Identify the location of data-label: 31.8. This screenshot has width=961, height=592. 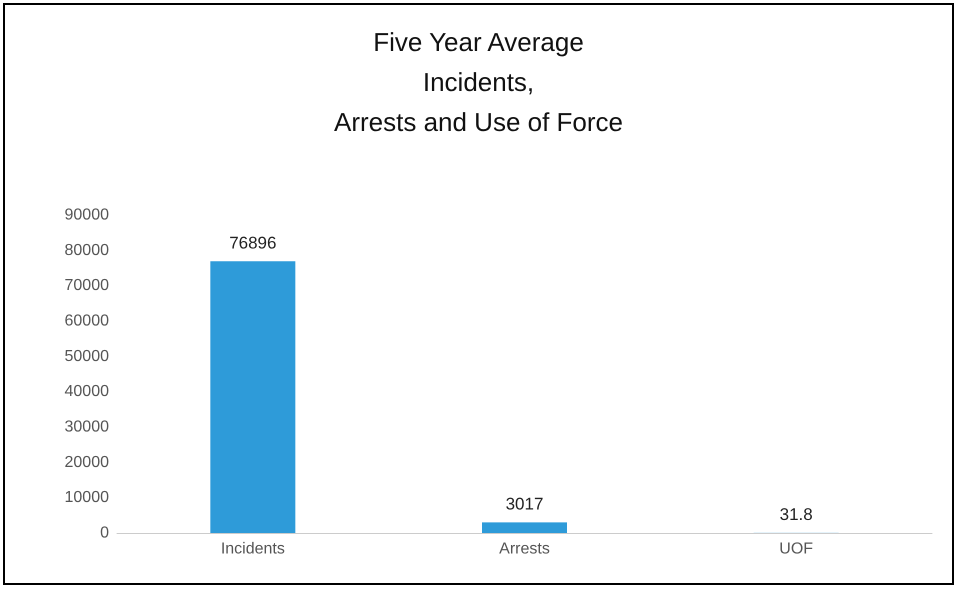
(796, 514).